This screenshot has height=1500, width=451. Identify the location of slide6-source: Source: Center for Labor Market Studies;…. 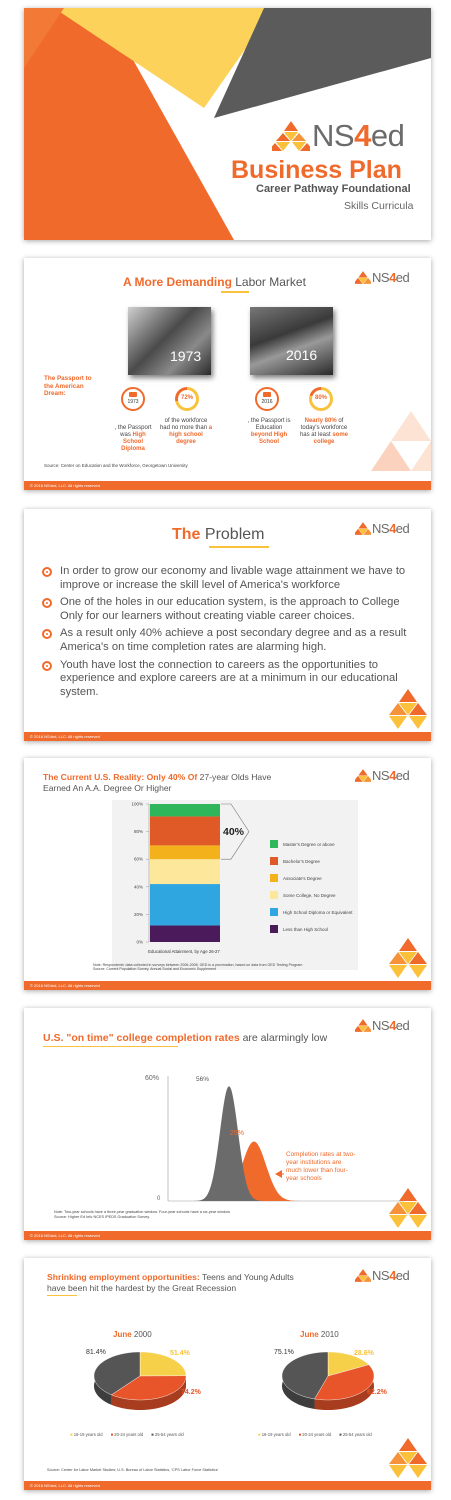
(133, 1470).